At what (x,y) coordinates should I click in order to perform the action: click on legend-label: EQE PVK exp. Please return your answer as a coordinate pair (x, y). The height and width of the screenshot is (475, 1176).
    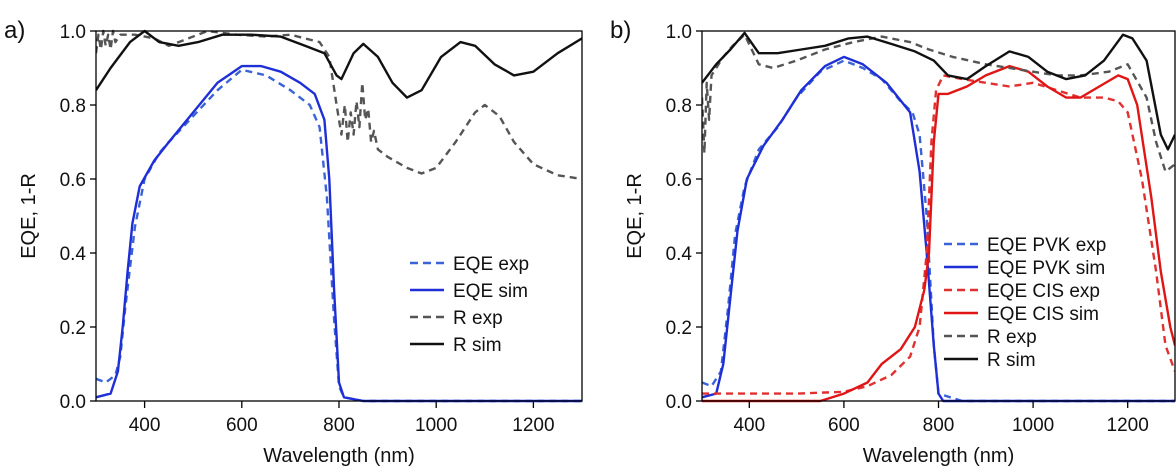
    Looking at the image, I should click on (1046, 245).